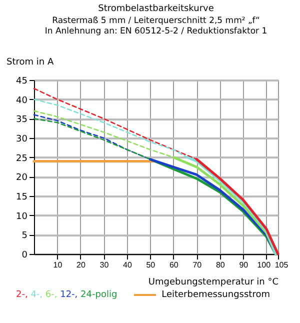  Describe the element at coordinates (264, 265) in the screenshot. I see `x-tick-label: 100` at that location.